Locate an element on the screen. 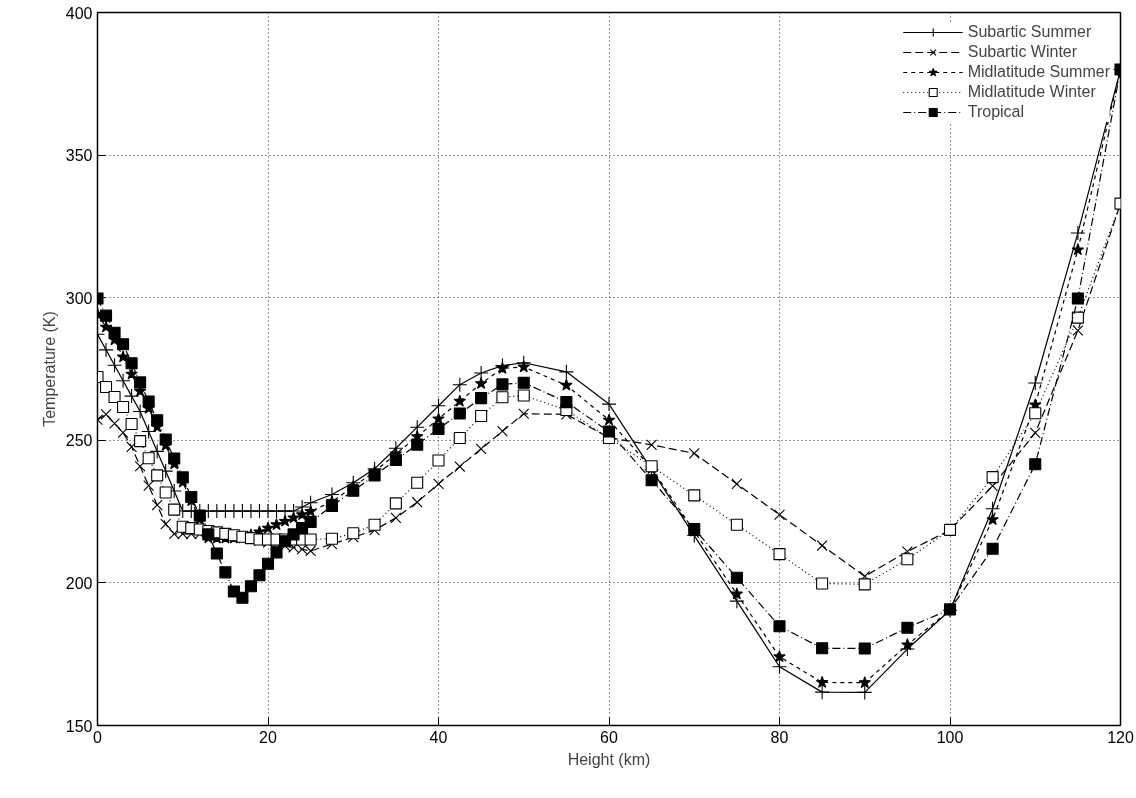  legend-label: Subartic Winter is located at coordinates (1022, 52).